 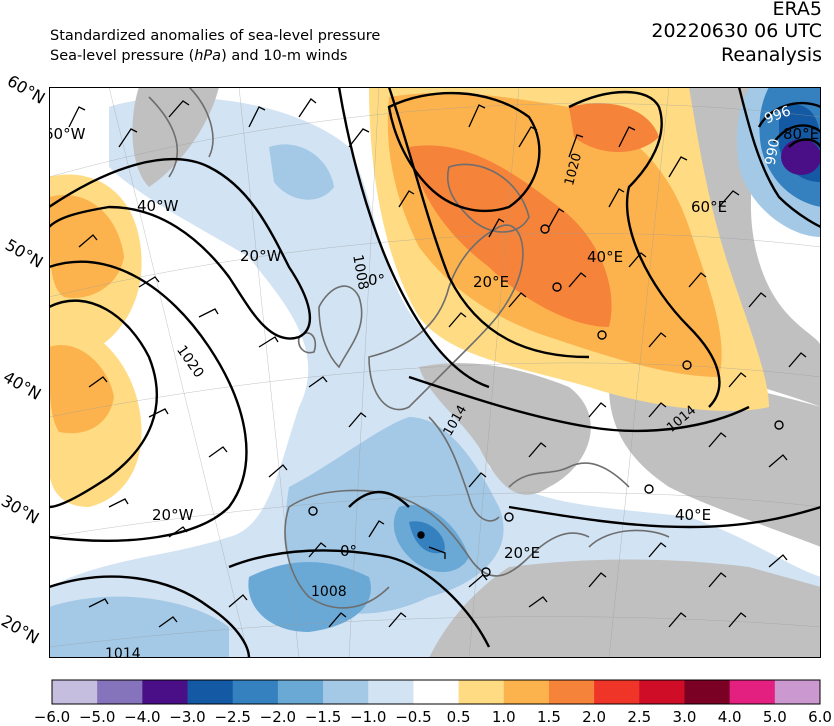 What do you see at coordinates (625, 608) in the screenshot?
I see `masked-land-africa` at bounding box center [625, 608].